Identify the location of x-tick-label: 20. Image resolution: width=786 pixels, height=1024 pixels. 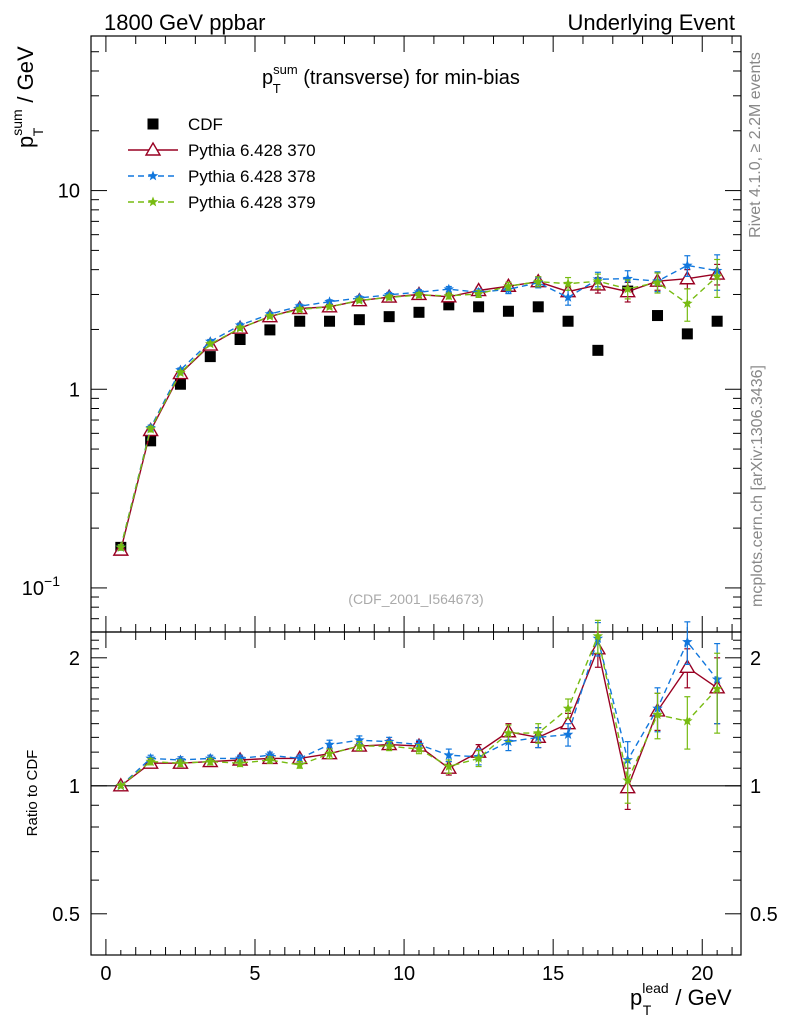
(702, 974).